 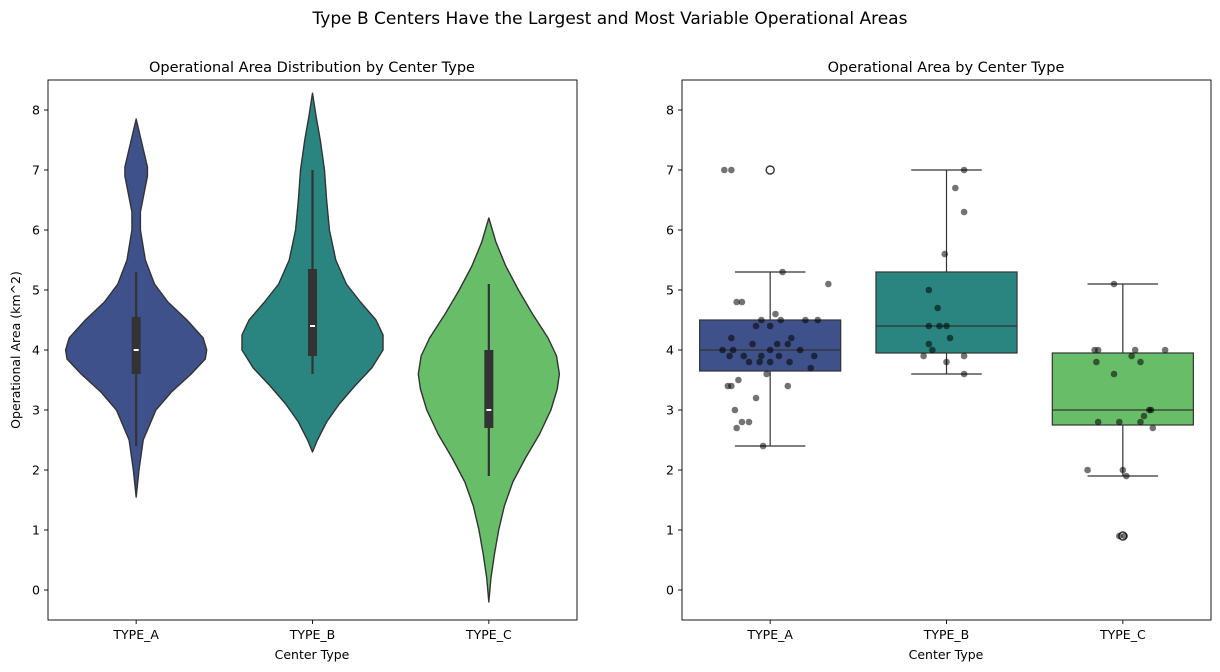 What do you see at coordinates (312, 654) in the screenshot?
I see `violin-panel-xlabel: Center Type` at bounding box center [312, 654].